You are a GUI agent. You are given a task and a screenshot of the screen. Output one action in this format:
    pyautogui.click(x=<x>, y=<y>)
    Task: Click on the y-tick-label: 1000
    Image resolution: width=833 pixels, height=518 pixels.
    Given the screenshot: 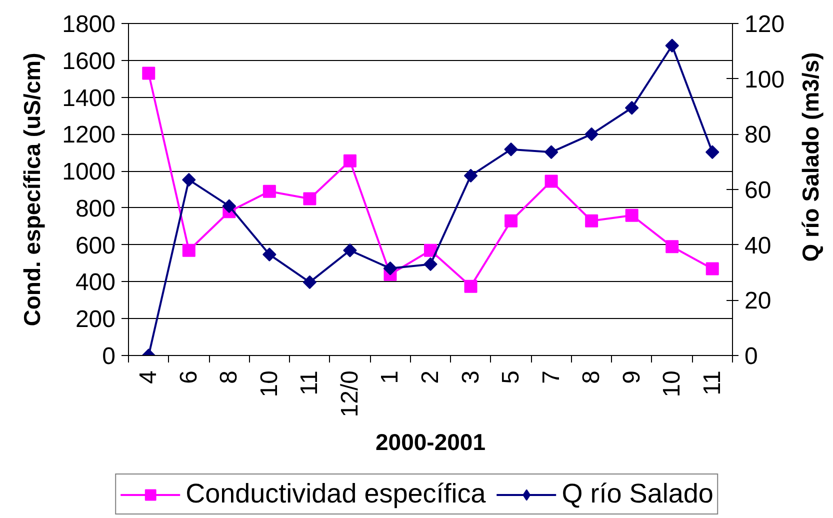 What is the action you would take?
    pyautogui.click(x=89, y=172)
    